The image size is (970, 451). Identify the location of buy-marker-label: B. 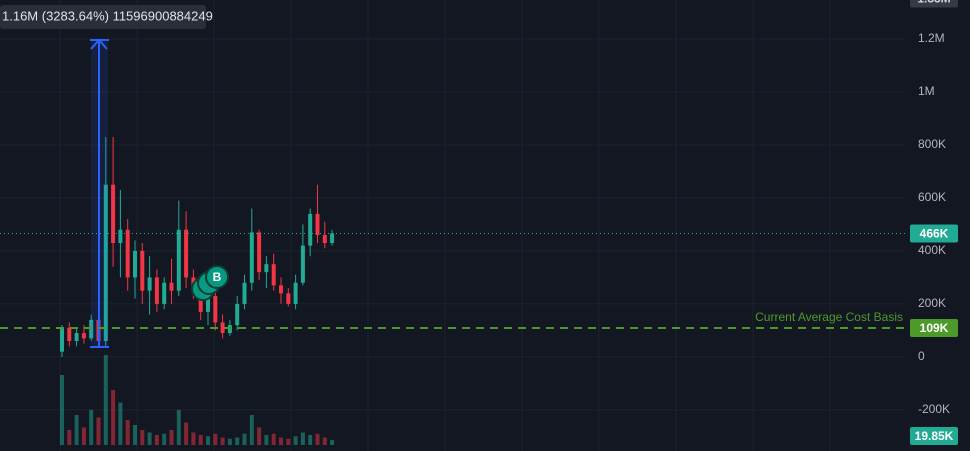
(217, 277).